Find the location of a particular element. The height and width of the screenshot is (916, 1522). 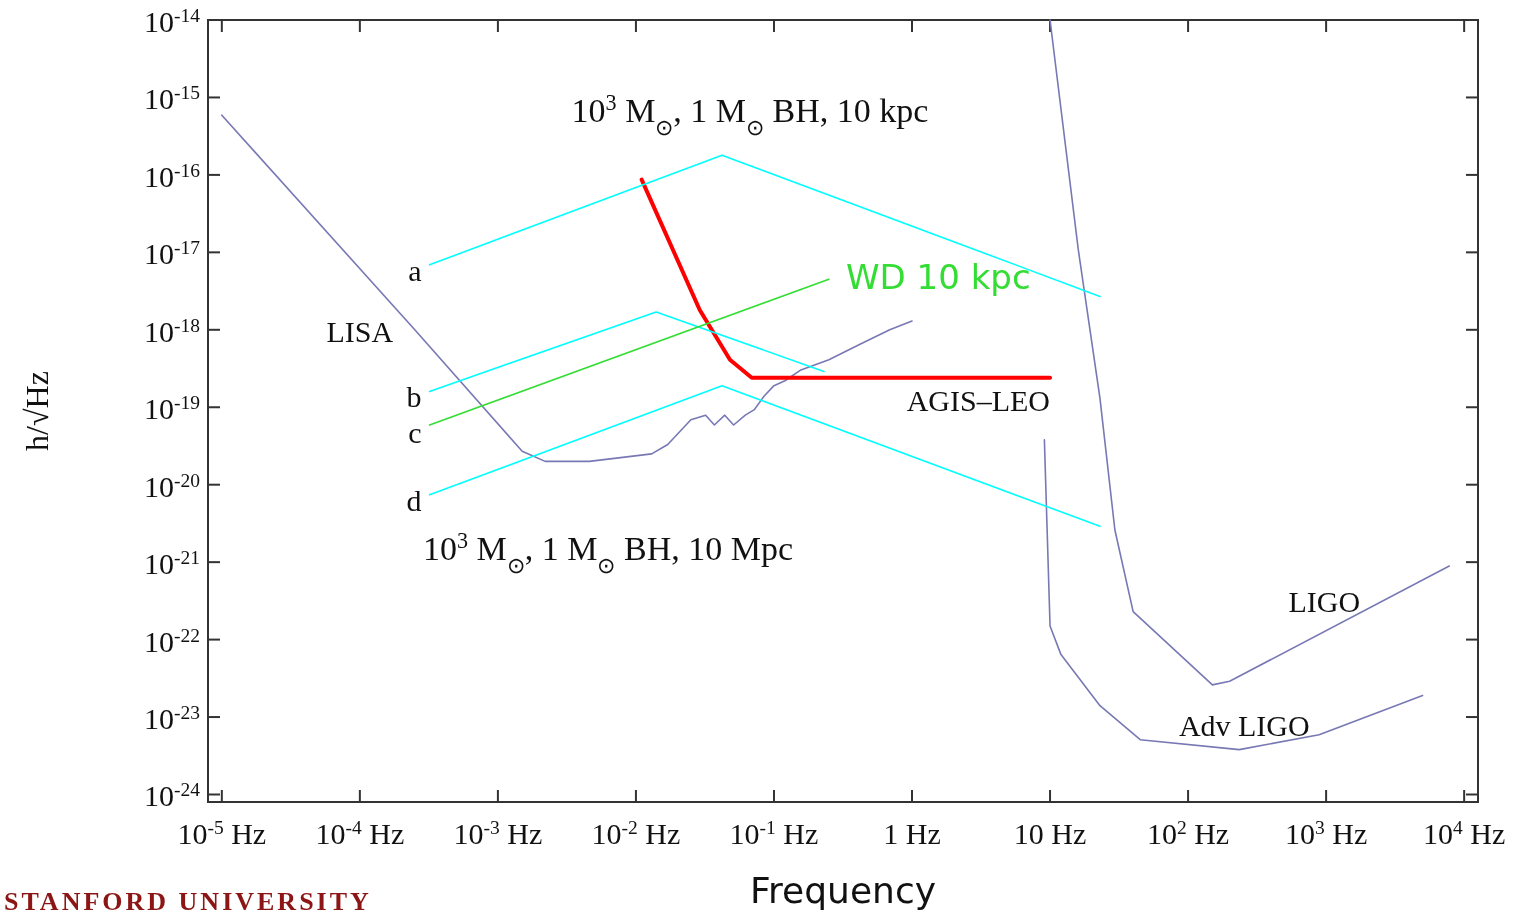

x-tick-label: 10 Hz is located at coordinates (1050, 833).